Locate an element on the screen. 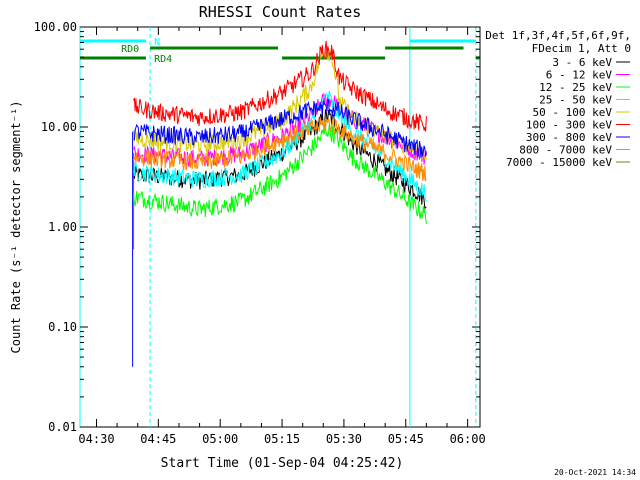  y-tick-label: 1.00 is located at coordinates (62, 227).